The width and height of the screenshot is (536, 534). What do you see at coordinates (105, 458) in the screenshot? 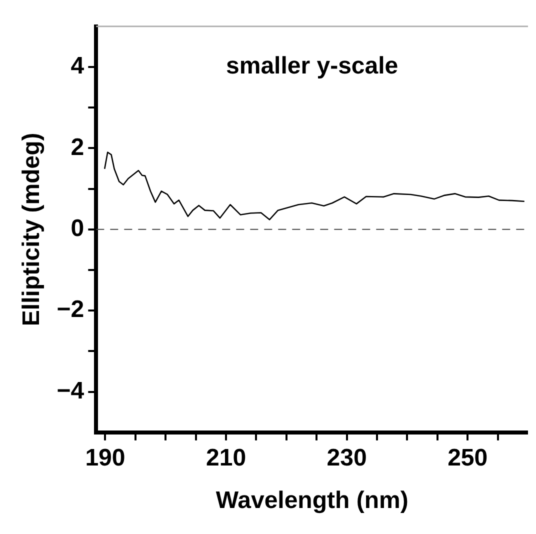
I see `x-tick-label: 190` at bounding box center [105, 458].